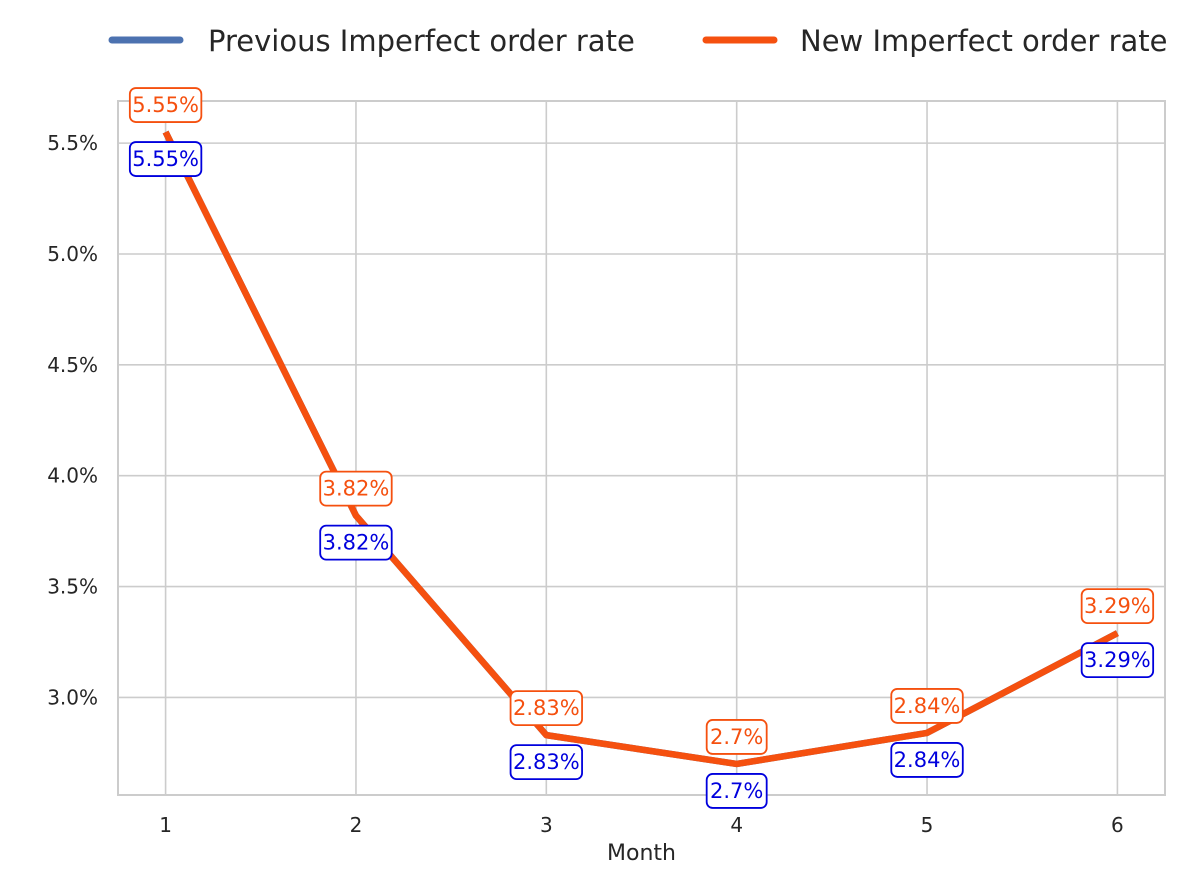  Describe the element at coordinates (72, 697) in the screenshot. I see `y-tick-label: 3.0%` at that location.